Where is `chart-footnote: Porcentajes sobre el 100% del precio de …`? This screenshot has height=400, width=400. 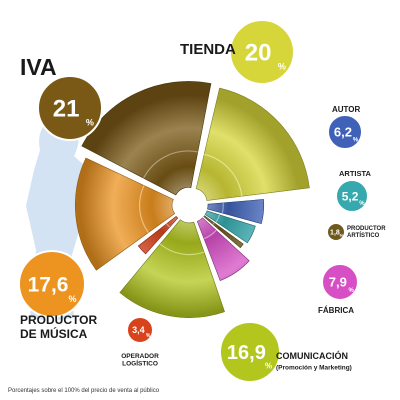 chart-footnote: Porcentajes sobre el 100% del precio de … is located at coordinates (84, 391).